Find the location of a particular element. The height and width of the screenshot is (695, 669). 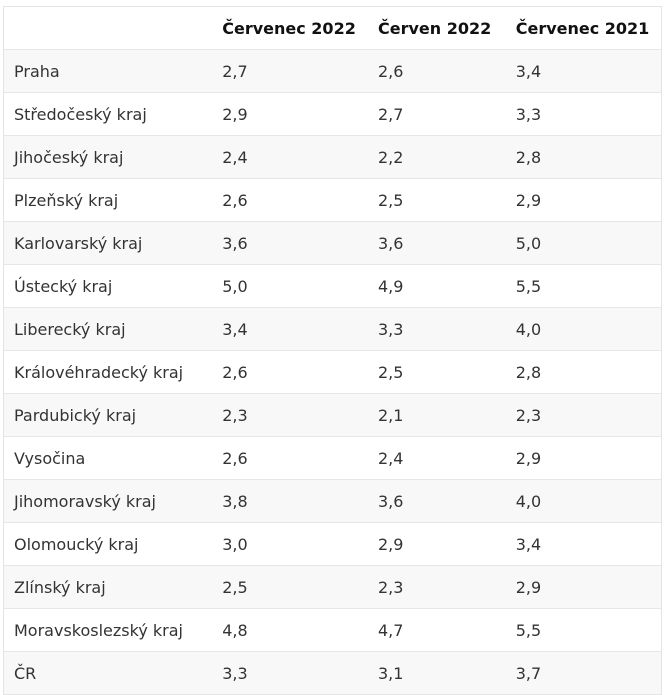

cell-region: Ústecký kraj is located at coordinates (108, 286).